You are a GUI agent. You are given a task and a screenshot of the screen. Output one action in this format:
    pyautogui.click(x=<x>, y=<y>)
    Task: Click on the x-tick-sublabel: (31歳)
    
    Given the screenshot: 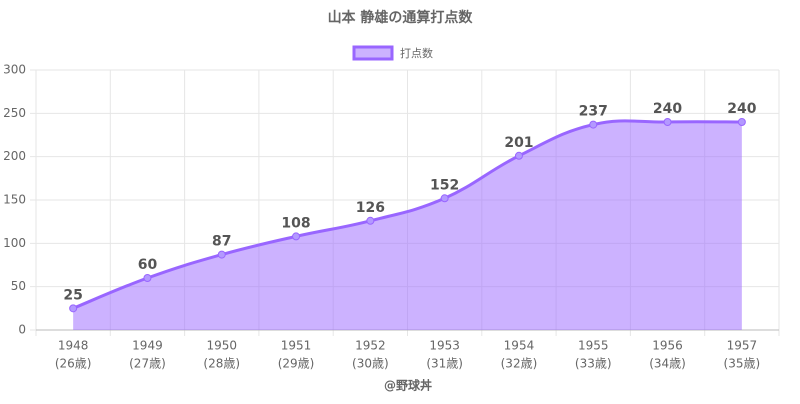 What is the action you would take?
    pyautogui.click(x=444, y=364)
    